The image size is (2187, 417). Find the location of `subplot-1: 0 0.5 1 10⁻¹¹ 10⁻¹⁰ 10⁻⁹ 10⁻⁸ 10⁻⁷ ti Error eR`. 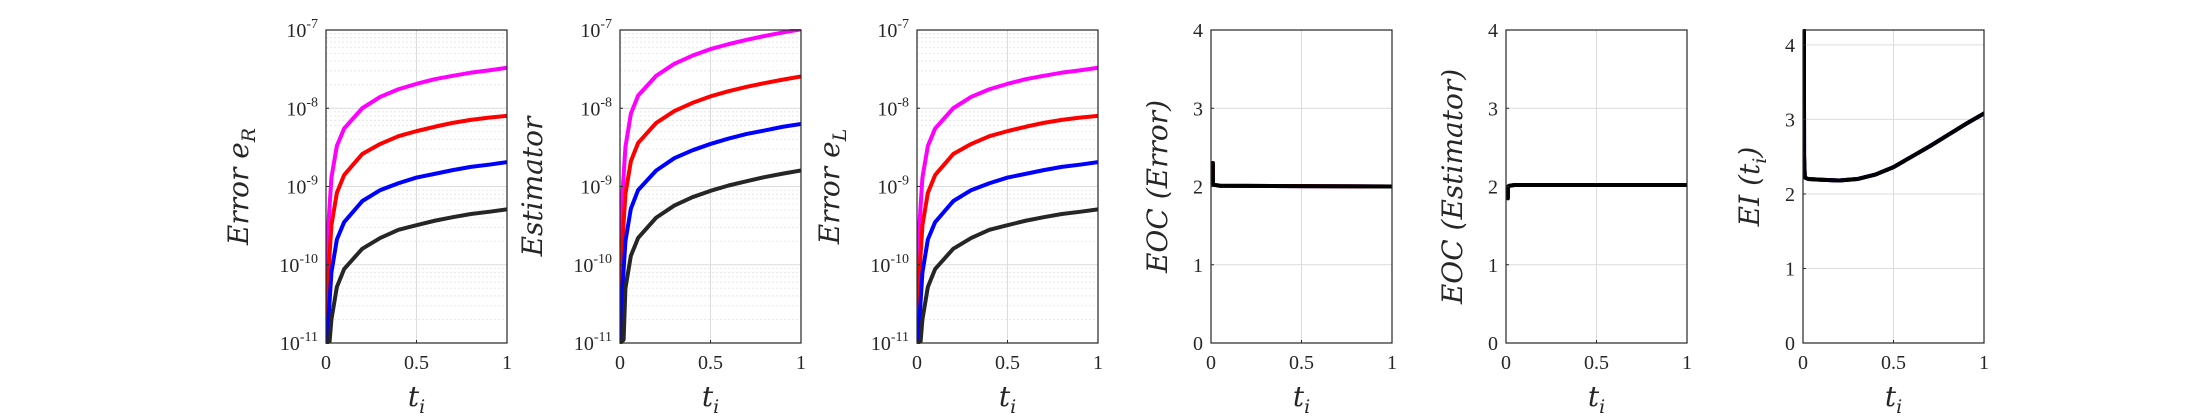

subplot-1: 0 0.5 1 10⁻¹¹ 10⁻¹⁰ 10⁻⁹ 10⁻⁸ 10⁻⁷ ti Error eR is located at coordinates (367, 217).